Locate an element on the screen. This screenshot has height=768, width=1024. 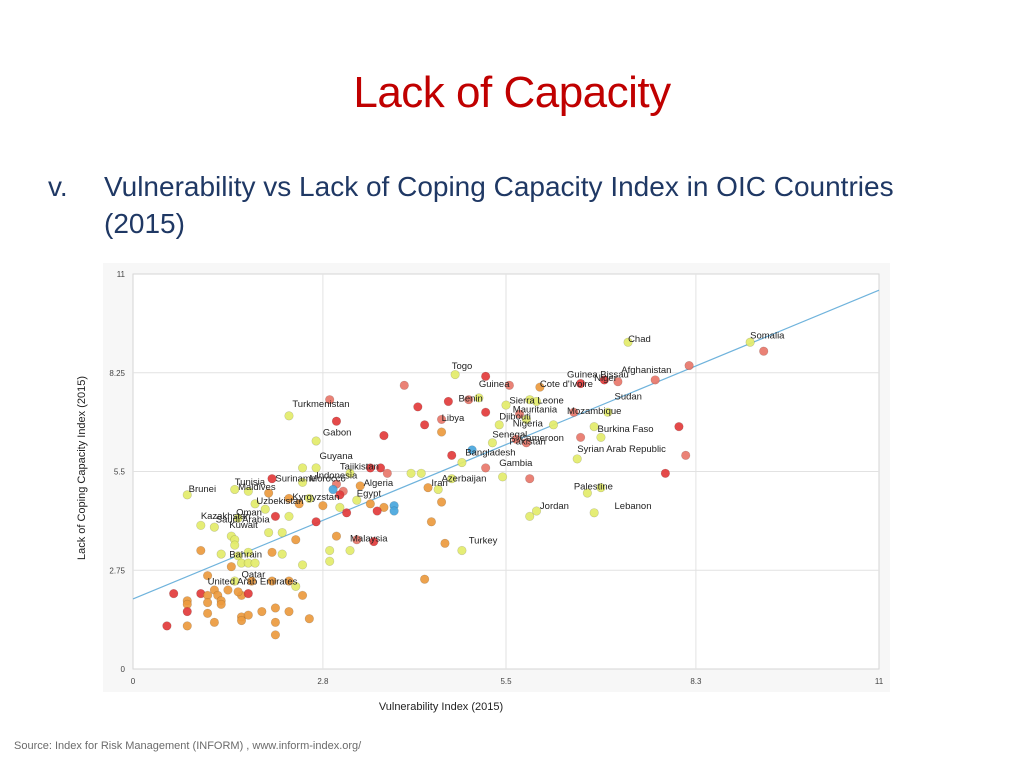
country-label: Mauritania is located at coordinates (535, 409).